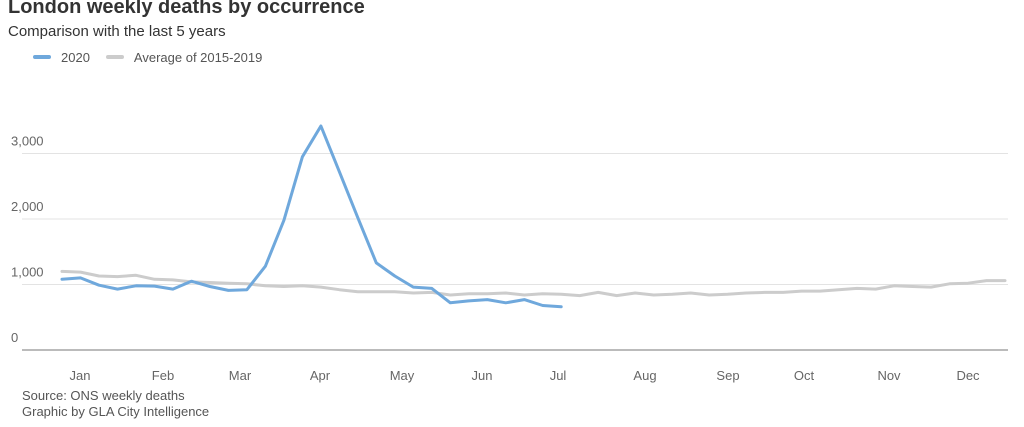 The image size is (1024, 427). What do you see at coordinates (968, 375) in the screenshot?
I see `x-tick-label-dec: Dec` at bounding box center [968, 375].